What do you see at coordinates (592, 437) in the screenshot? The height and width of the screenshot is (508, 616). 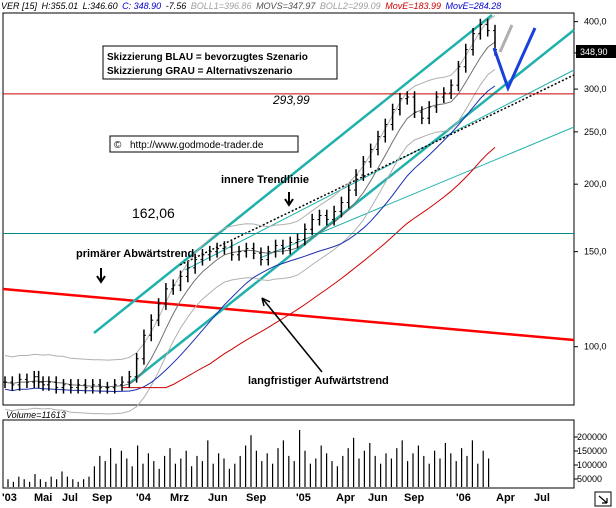 I see `volume-tick-label: 200000` at bounding box center [592, 437].